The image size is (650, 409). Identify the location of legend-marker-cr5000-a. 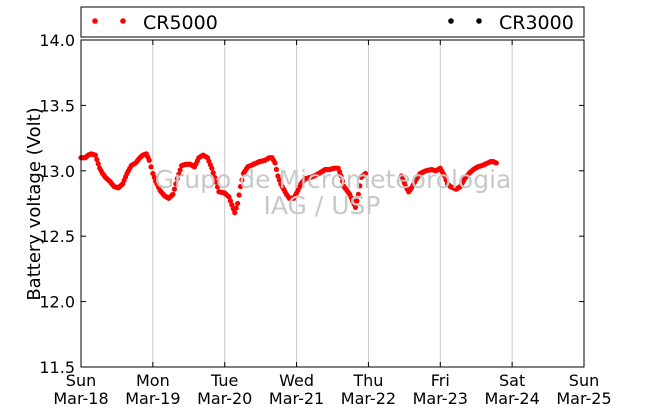
(95, 21).